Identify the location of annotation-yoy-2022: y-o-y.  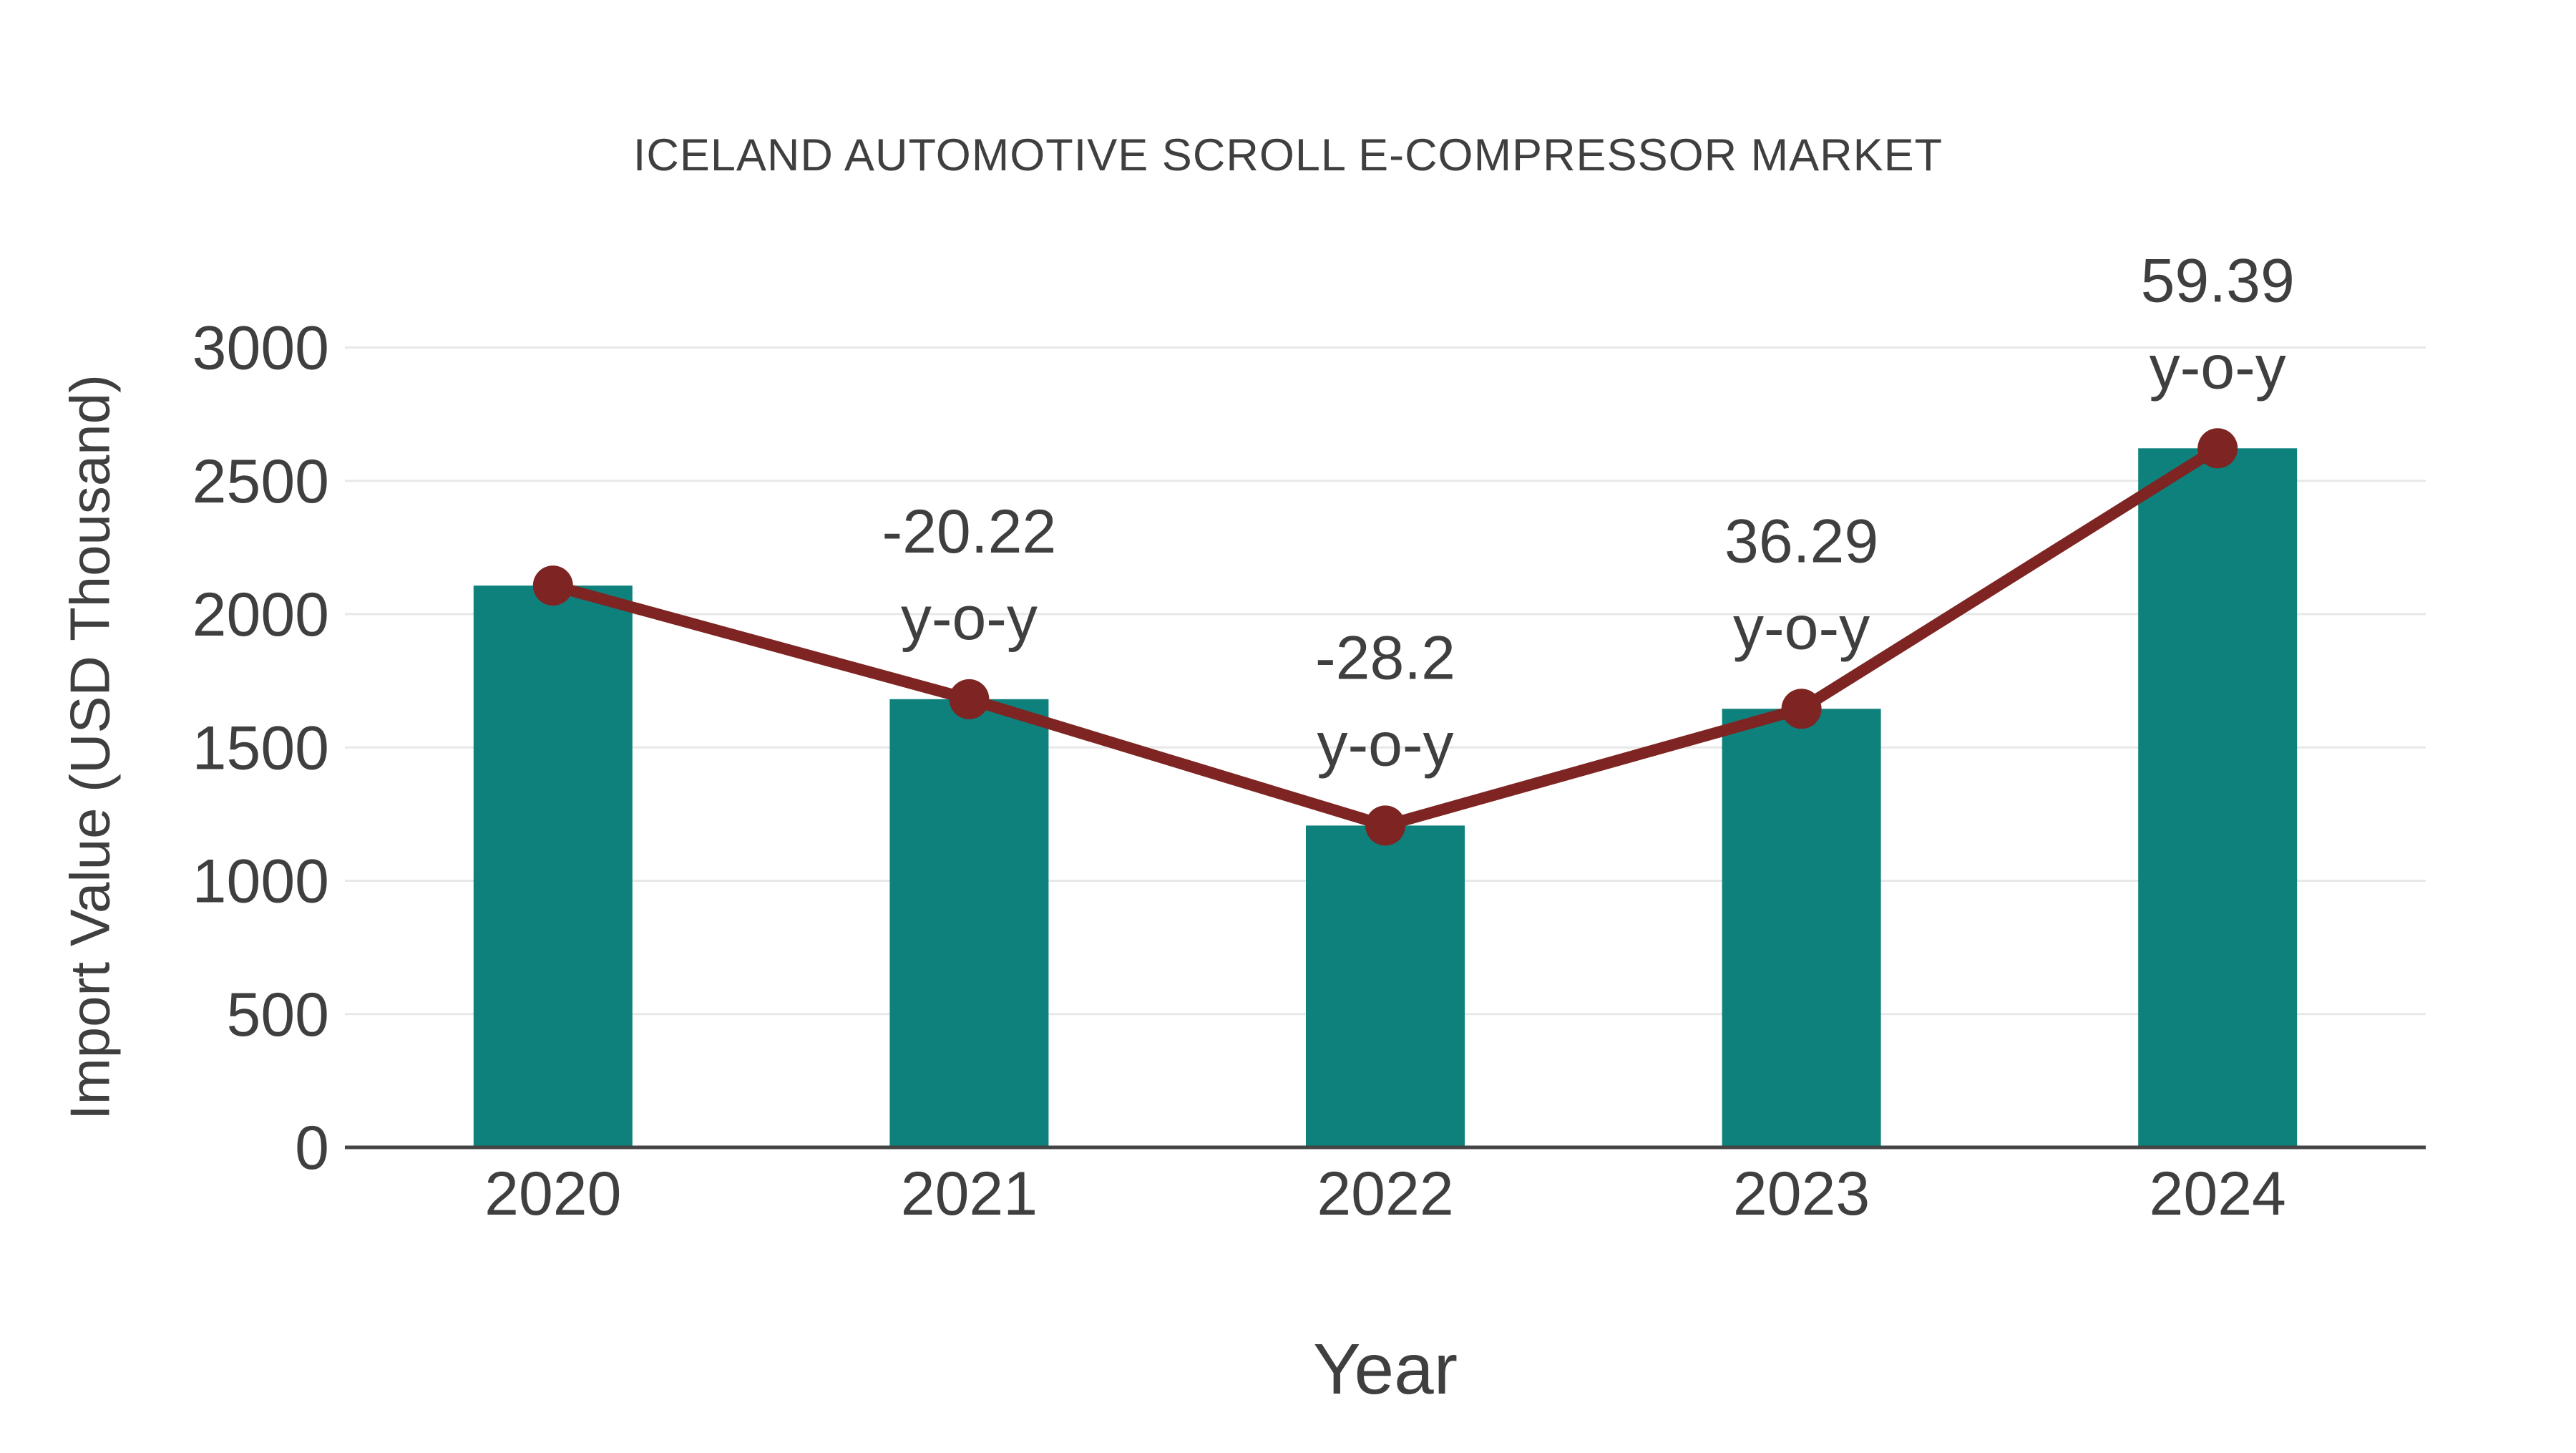
(1385, 744).